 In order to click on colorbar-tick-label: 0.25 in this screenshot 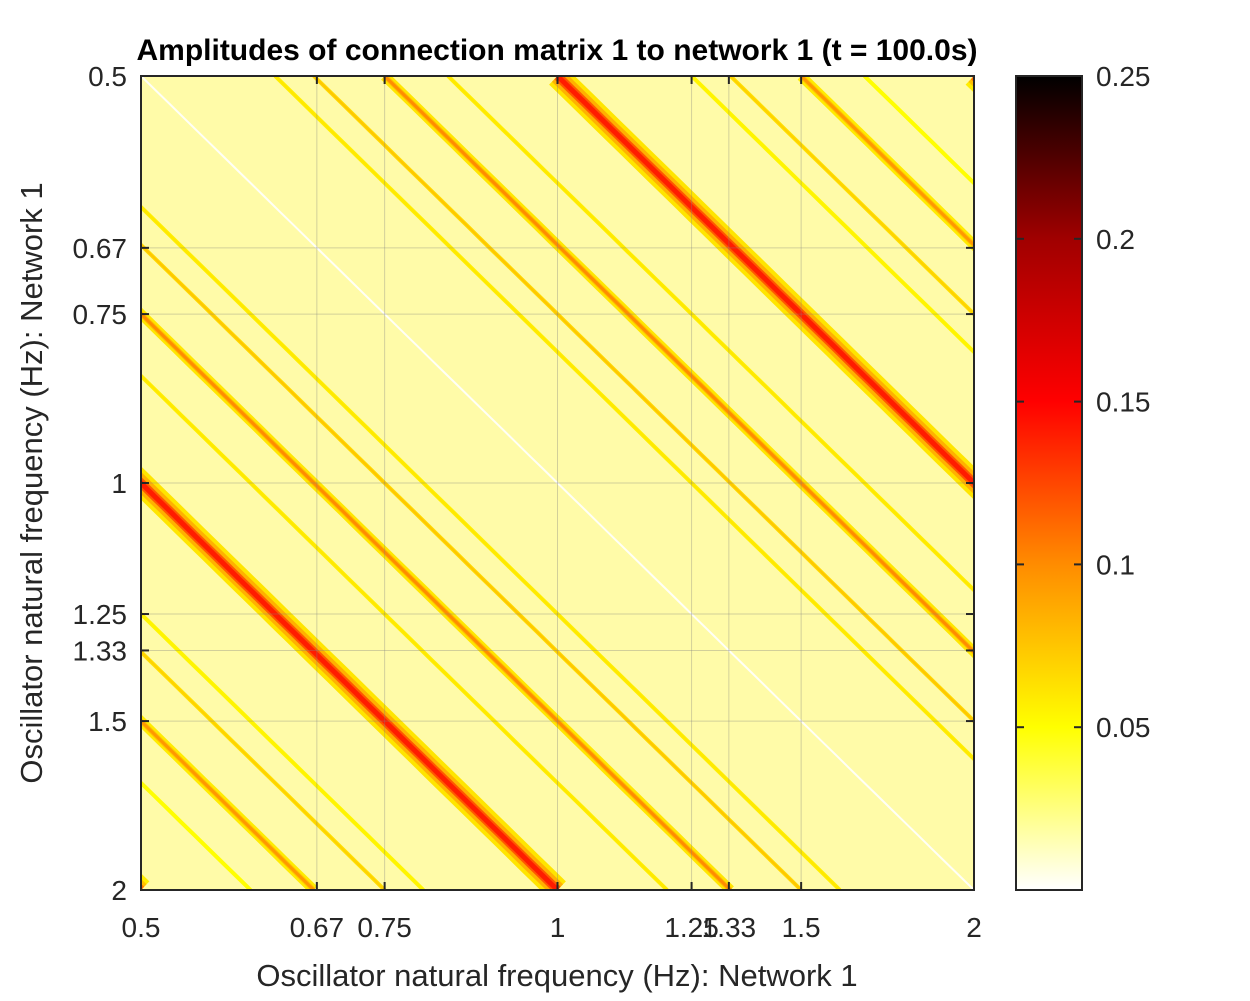, I will do `click(1123, 76)`.